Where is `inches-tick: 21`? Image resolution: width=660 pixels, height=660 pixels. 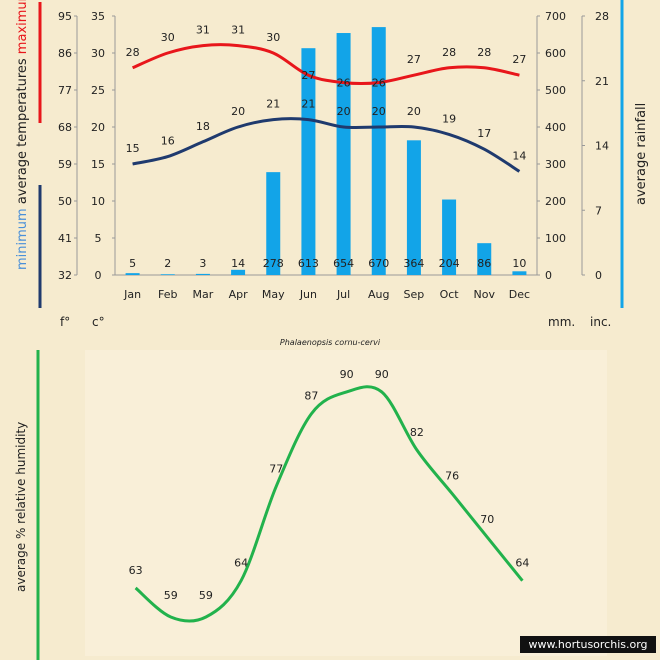 inches-tick: 21 is located at coordinates (602, 81).